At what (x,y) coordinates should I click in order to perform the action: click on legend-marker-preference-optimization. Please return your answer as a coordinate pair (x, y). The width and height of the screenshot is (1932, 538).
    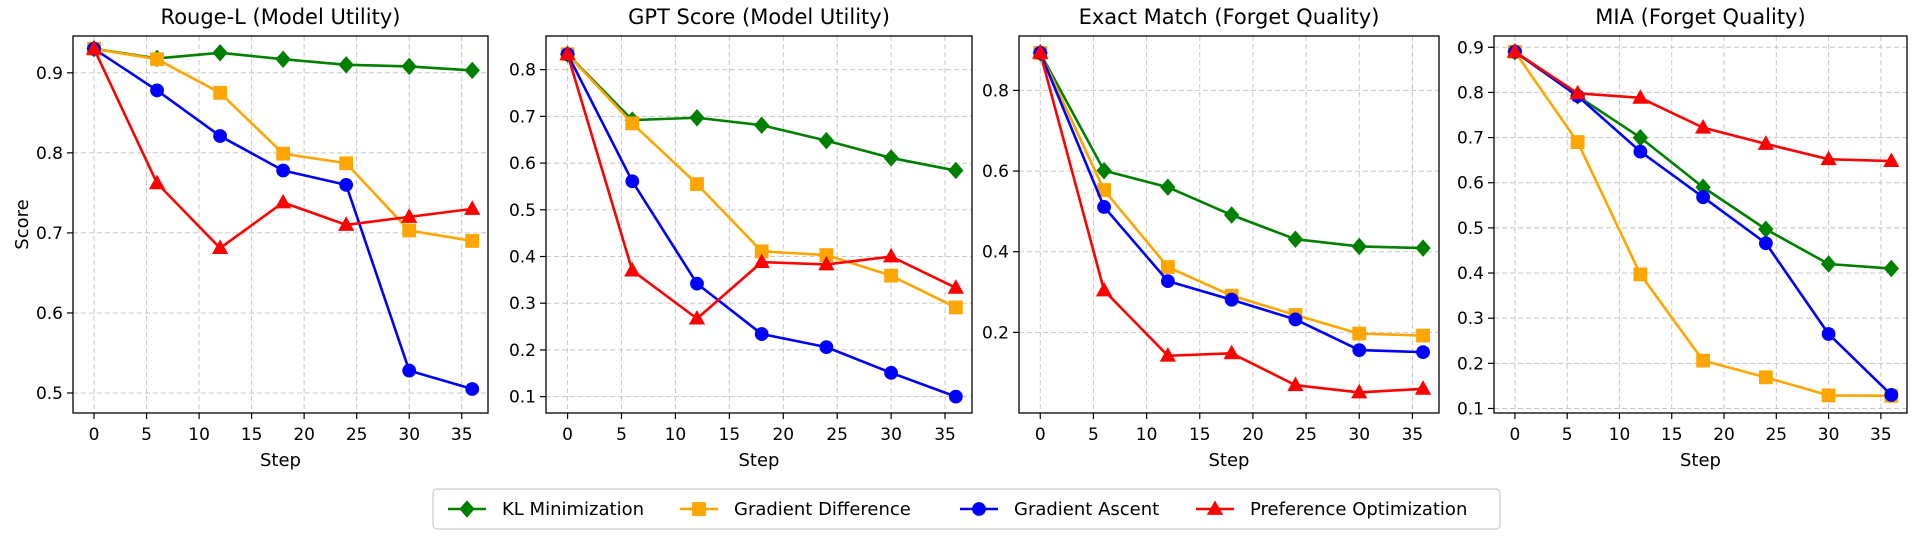
    Looking at the image, I should click on (1215, 507).